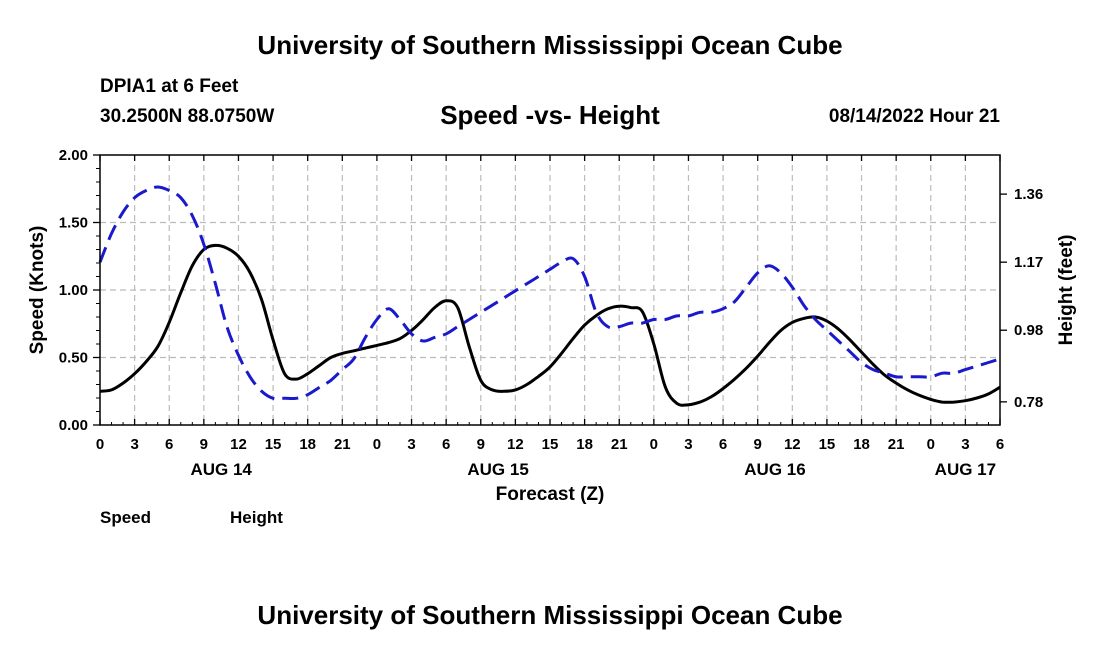 This screenshot has height=650, width=1100. What do you see at coordinates (73, 425) in the screenshot?
I see `y-tick-label: 0.00` at bounding box center [73, 425].